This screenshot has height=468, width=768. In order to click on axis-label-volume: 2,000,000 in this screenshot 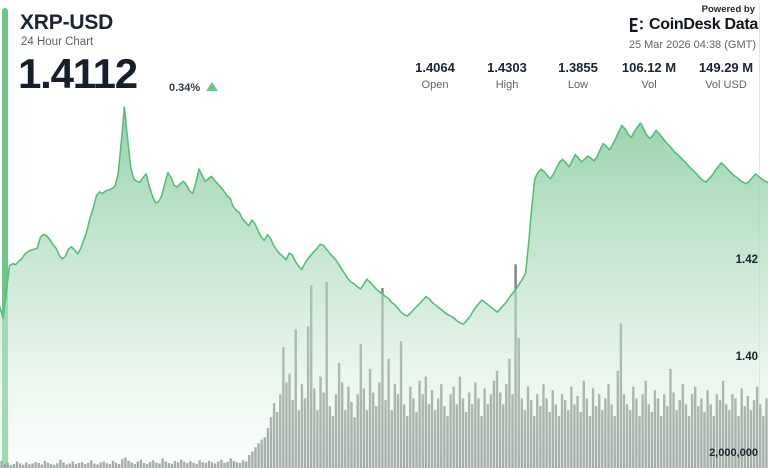, I will do `click(733, 453)`.